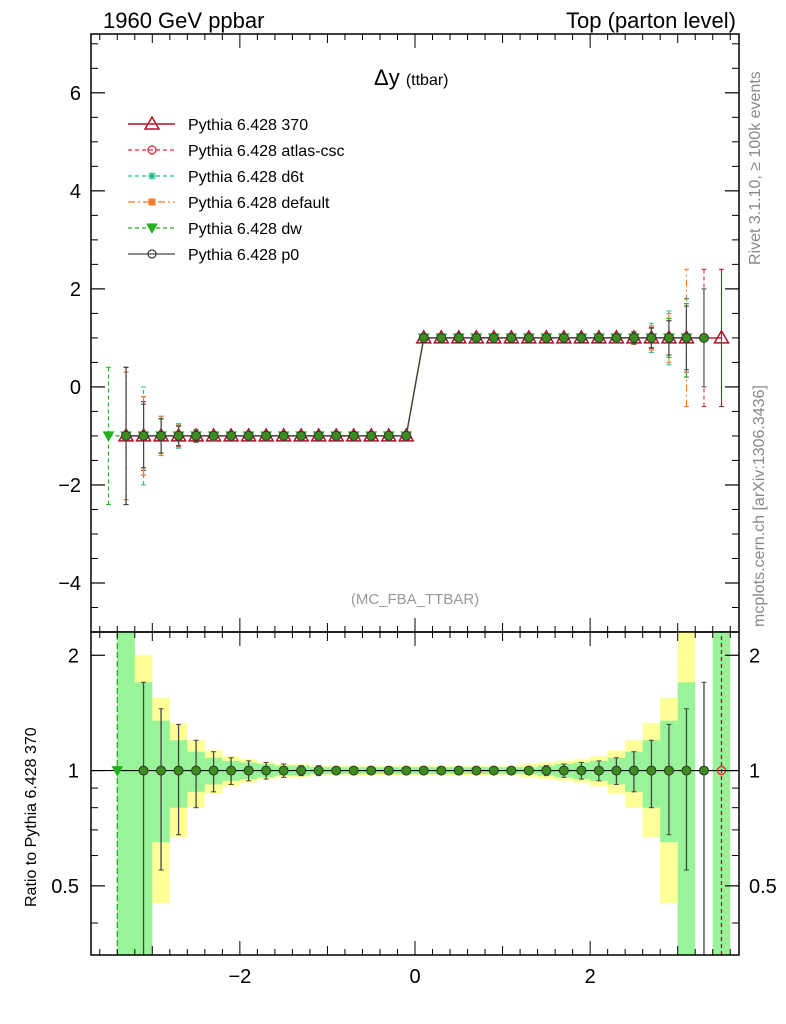 The height and width of the screenshot is (1024, 786). I want to click on ratio-y-tick-label: 2, so click(73, 656).